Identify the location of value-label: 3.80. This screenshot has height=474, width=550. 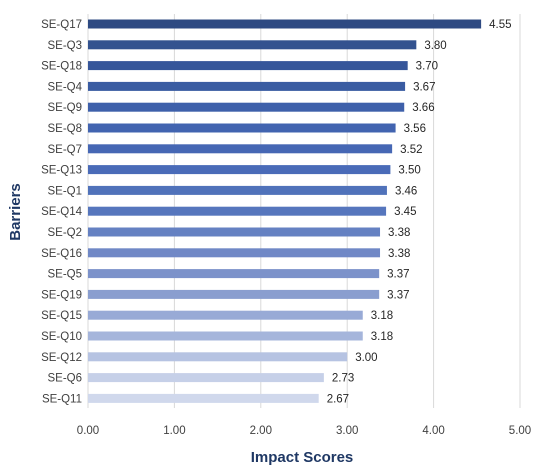
(435, 46).